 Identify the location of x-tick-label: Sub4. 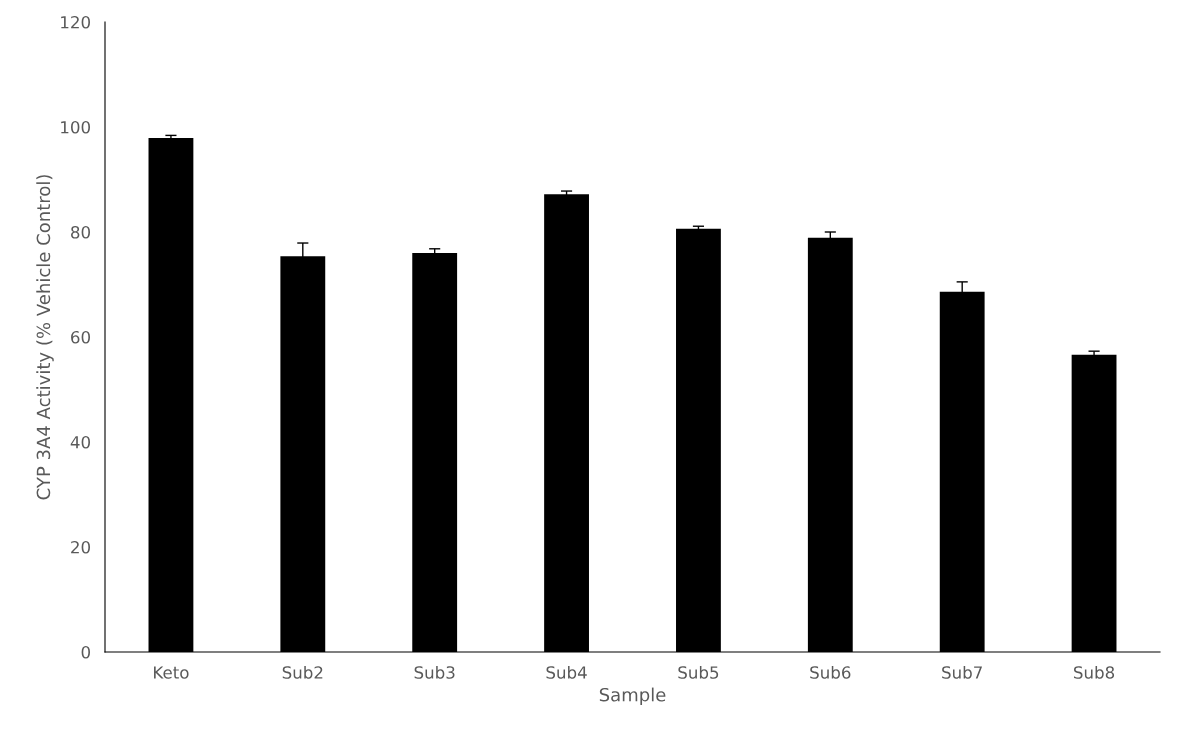
(566, 672).